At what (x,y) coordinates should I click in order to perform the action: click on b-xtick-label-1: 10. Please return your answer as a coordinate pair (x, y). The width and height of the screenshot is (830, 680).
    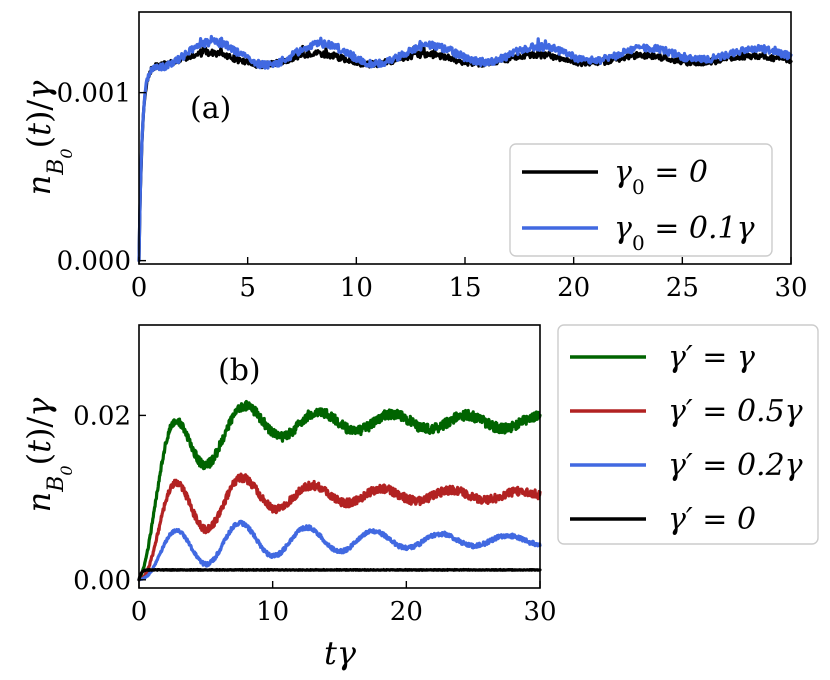
    Looking at the image, I should click on (272, 612).